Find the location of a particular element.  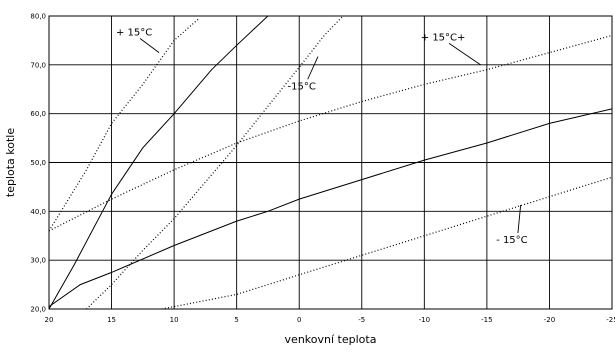

x-tick-label: -20 is located at coordinates (549, 320).